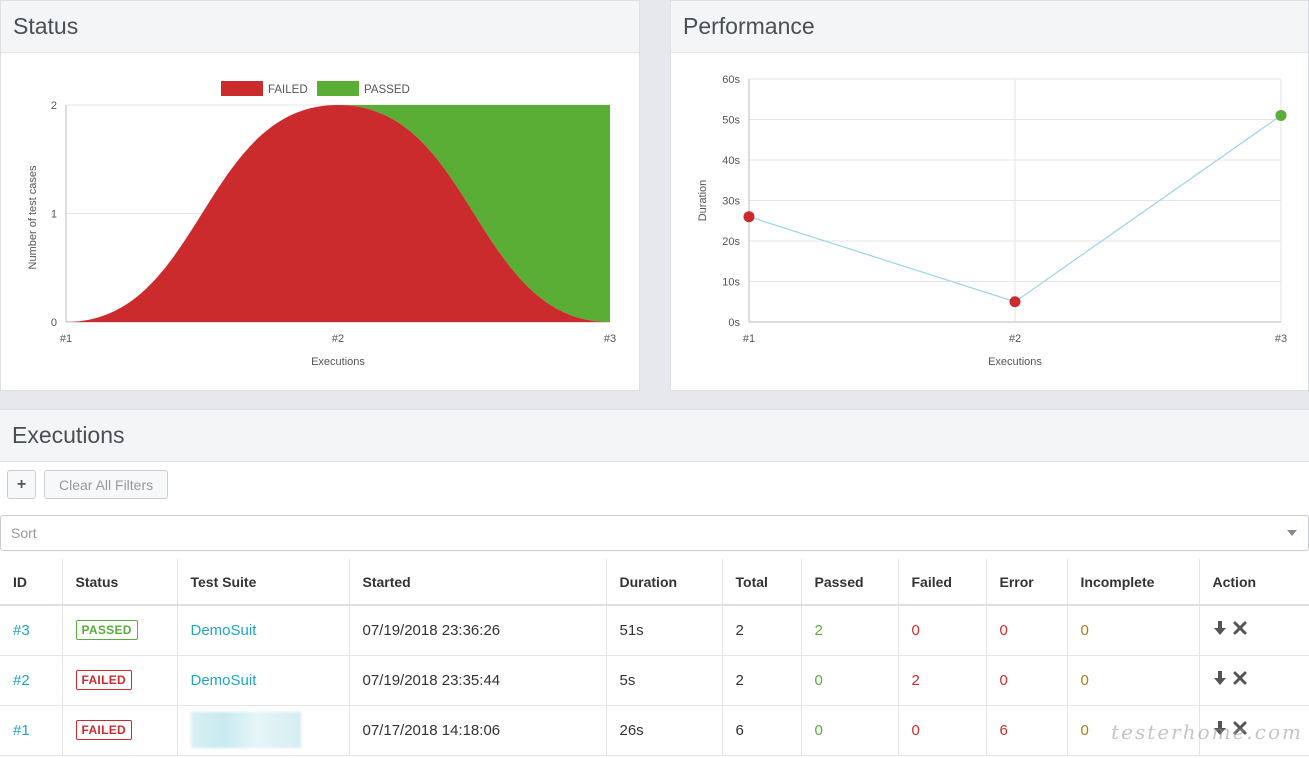  Describe the element at coordinates (21, 484) in the screenshot. I see `add-filter-button: +` at that location.